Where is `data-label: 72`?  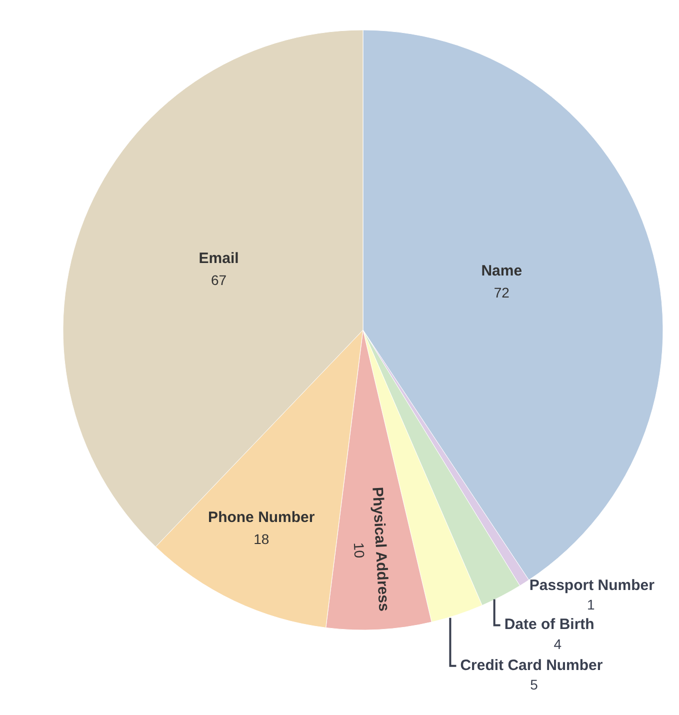
data-label: 72 is located at coordinates (502, 292).